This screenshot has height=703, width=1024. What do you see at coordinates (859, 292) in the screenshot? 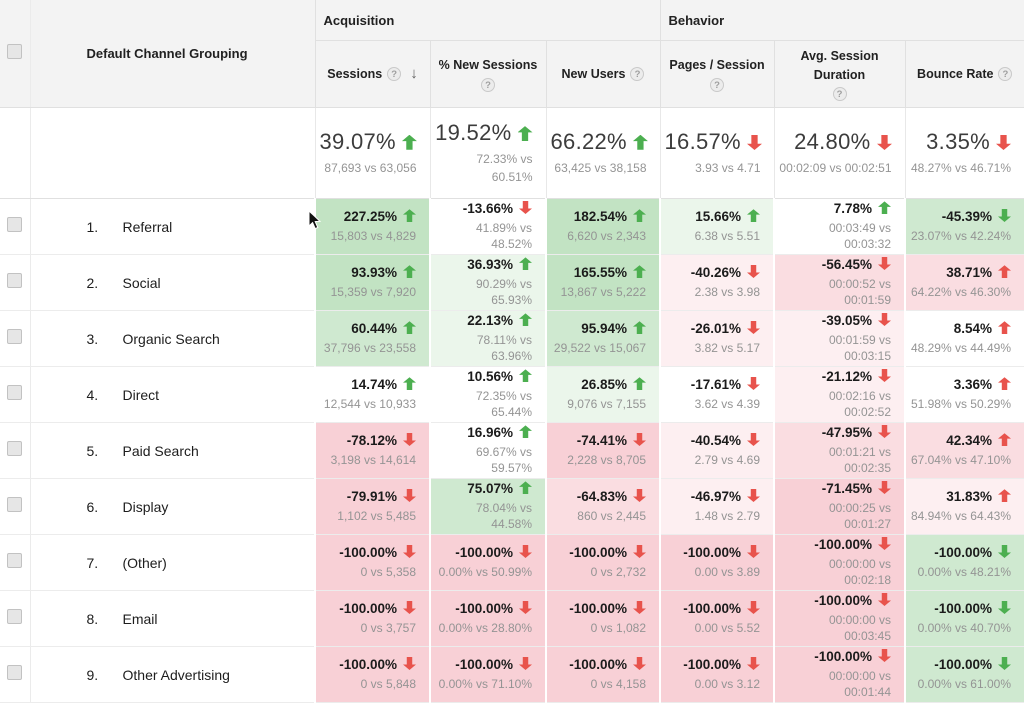
I see `comparison-values: 00:00:52 vs 00:01:59` at bounding box center [859, 292].